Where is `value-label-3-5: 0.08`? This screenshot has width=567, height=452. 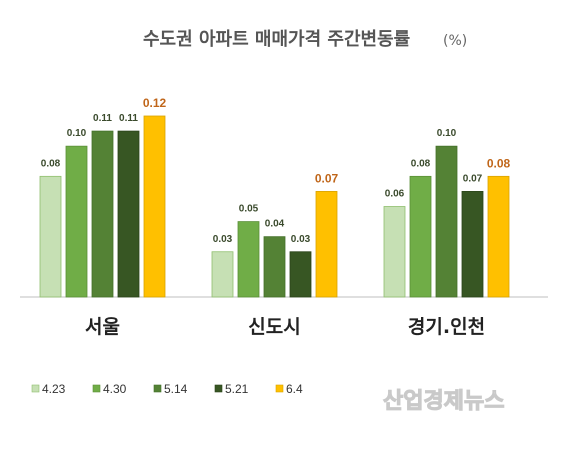
value-label-3-5: 0.08 is located at coordinates (499, 163).